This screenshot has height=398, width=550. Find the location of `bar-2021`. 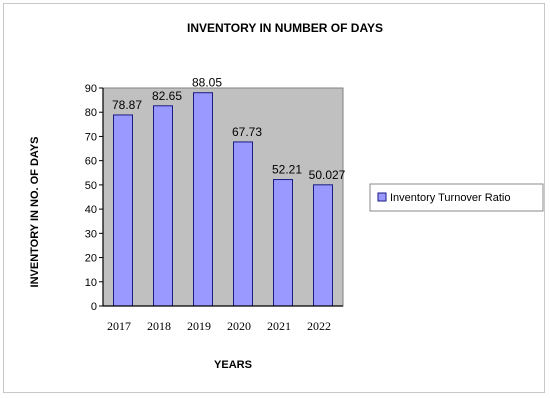

bar-2021 is located at coordinates (283, 243).